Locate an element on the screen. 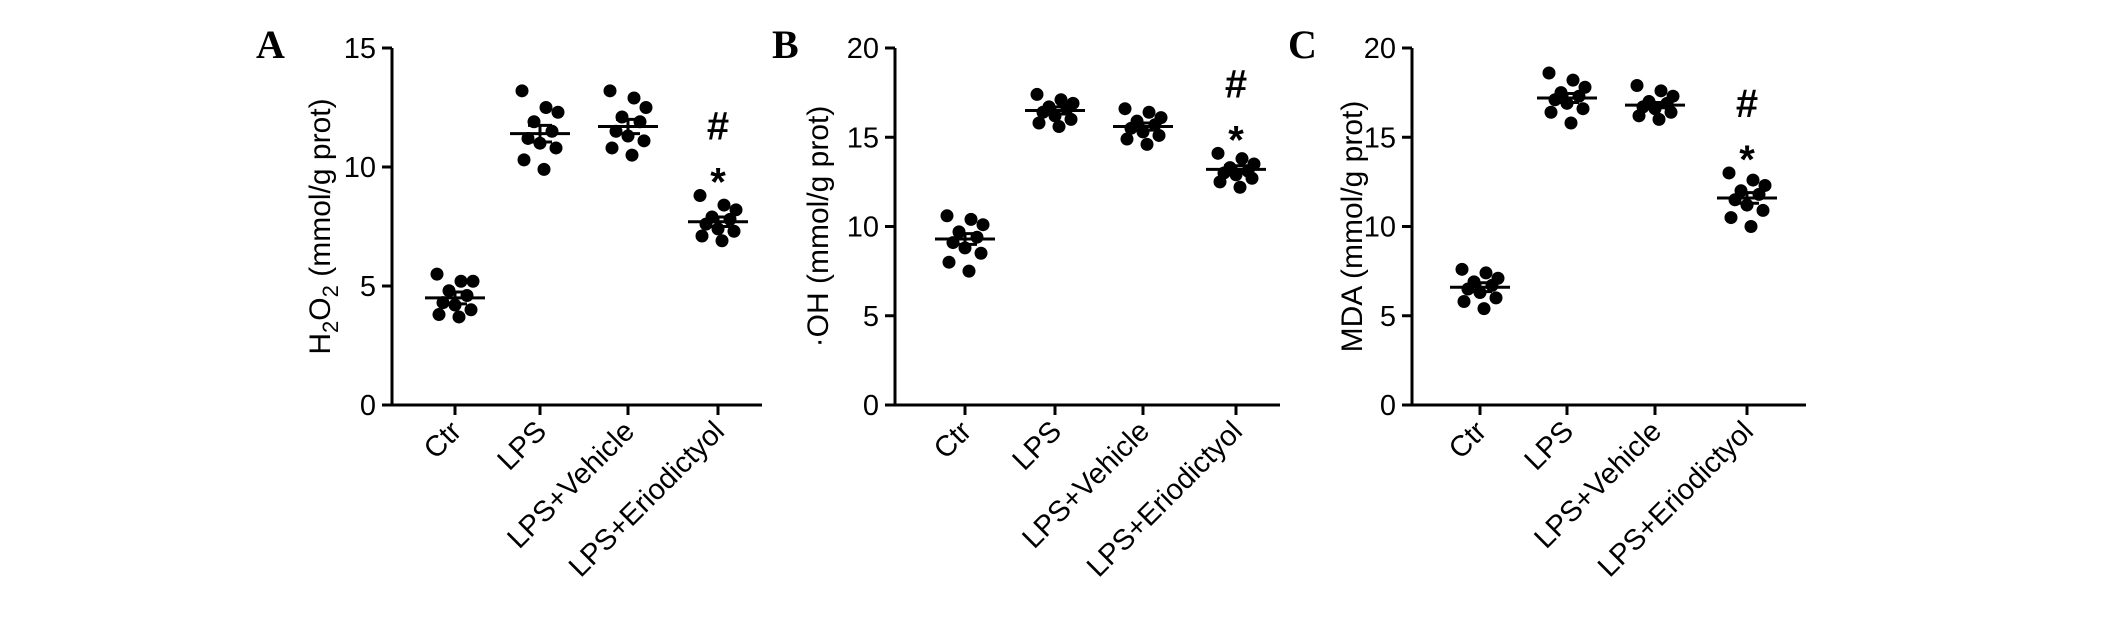 Image resolution: width=2126 pixels, height=618 pixels. panel-label: C is located at coordinates (1302, 44).